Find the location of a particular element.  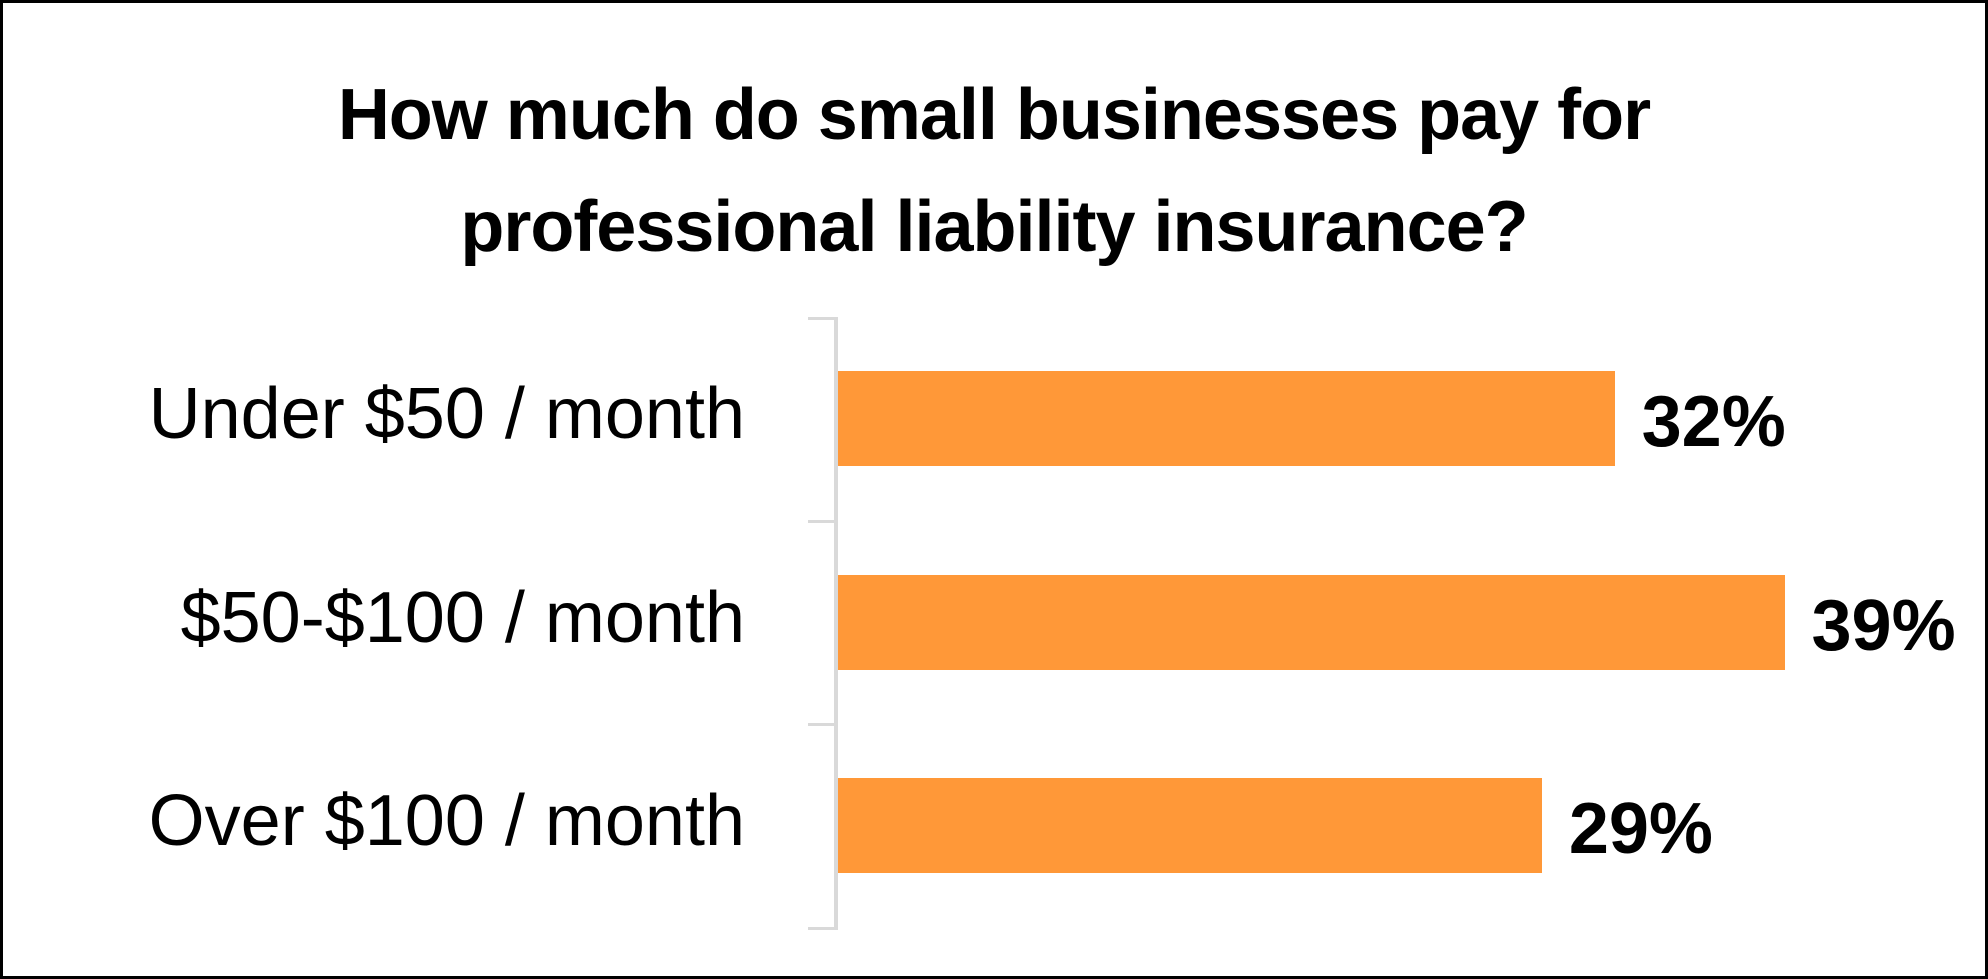

category-label: Under $50 / month is located at coordinates (446, 414).